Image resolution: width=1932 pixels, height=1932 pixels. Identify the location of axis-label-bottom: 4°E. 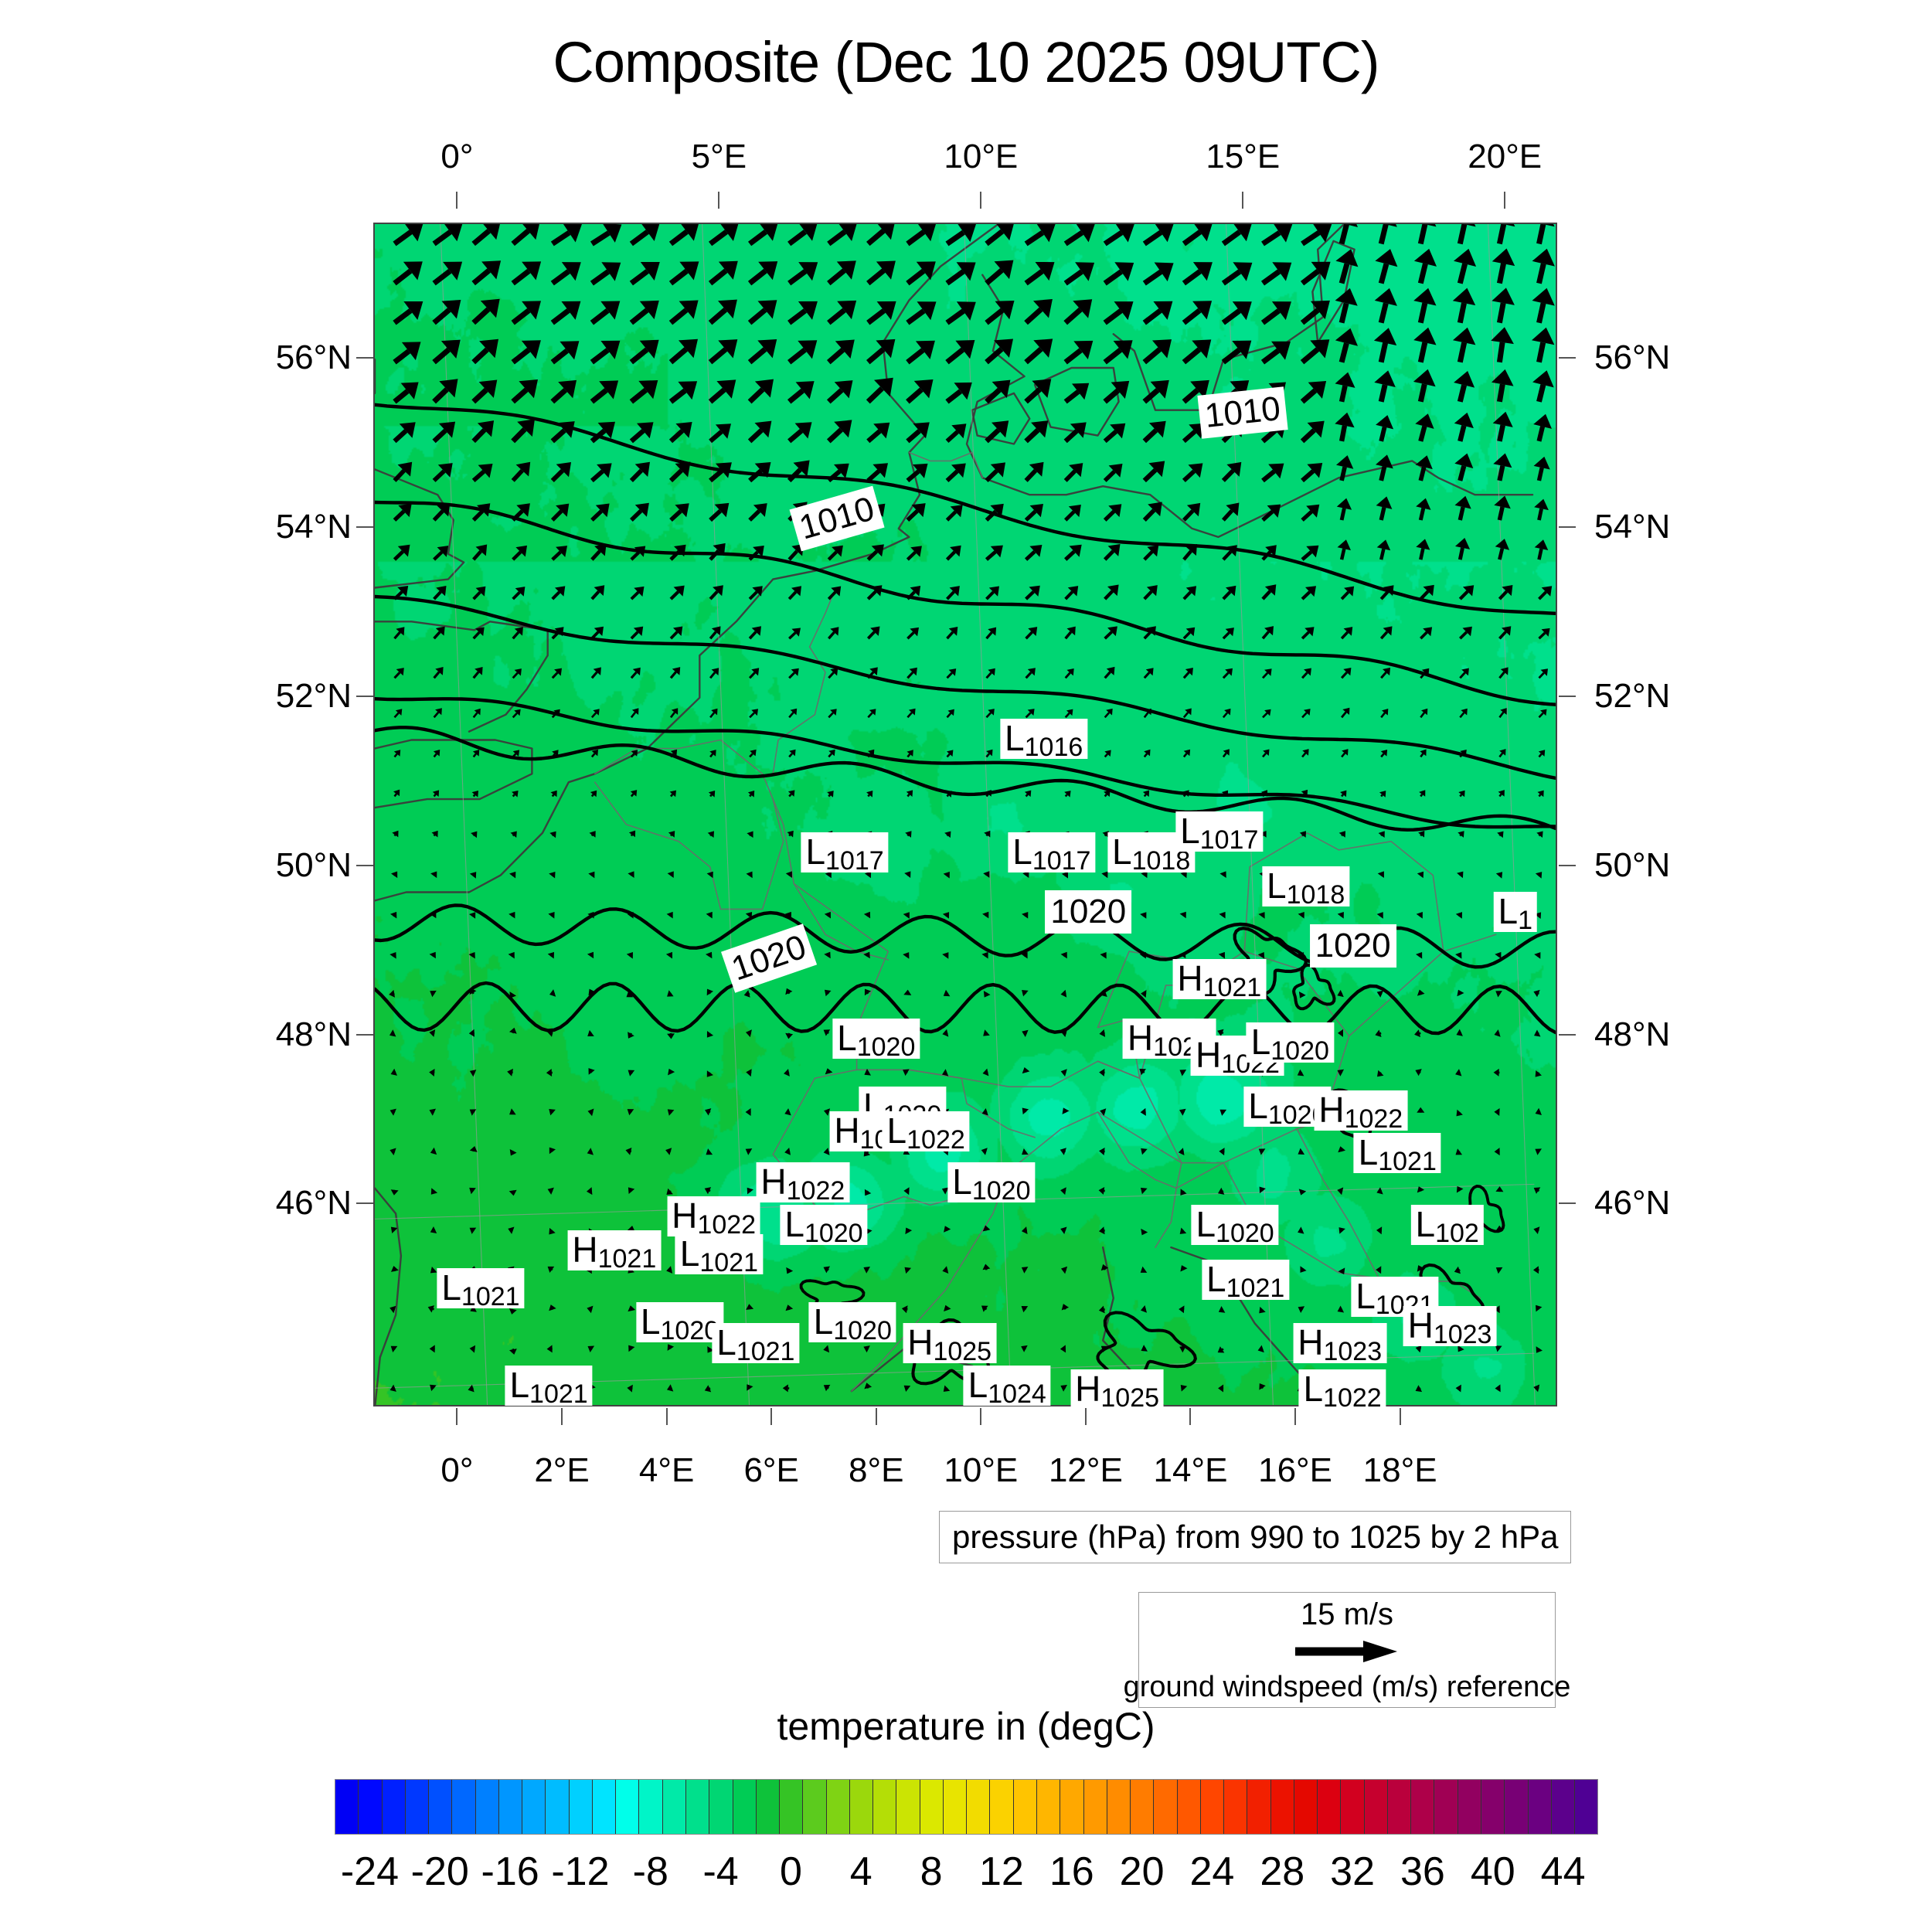
(667, 1470).